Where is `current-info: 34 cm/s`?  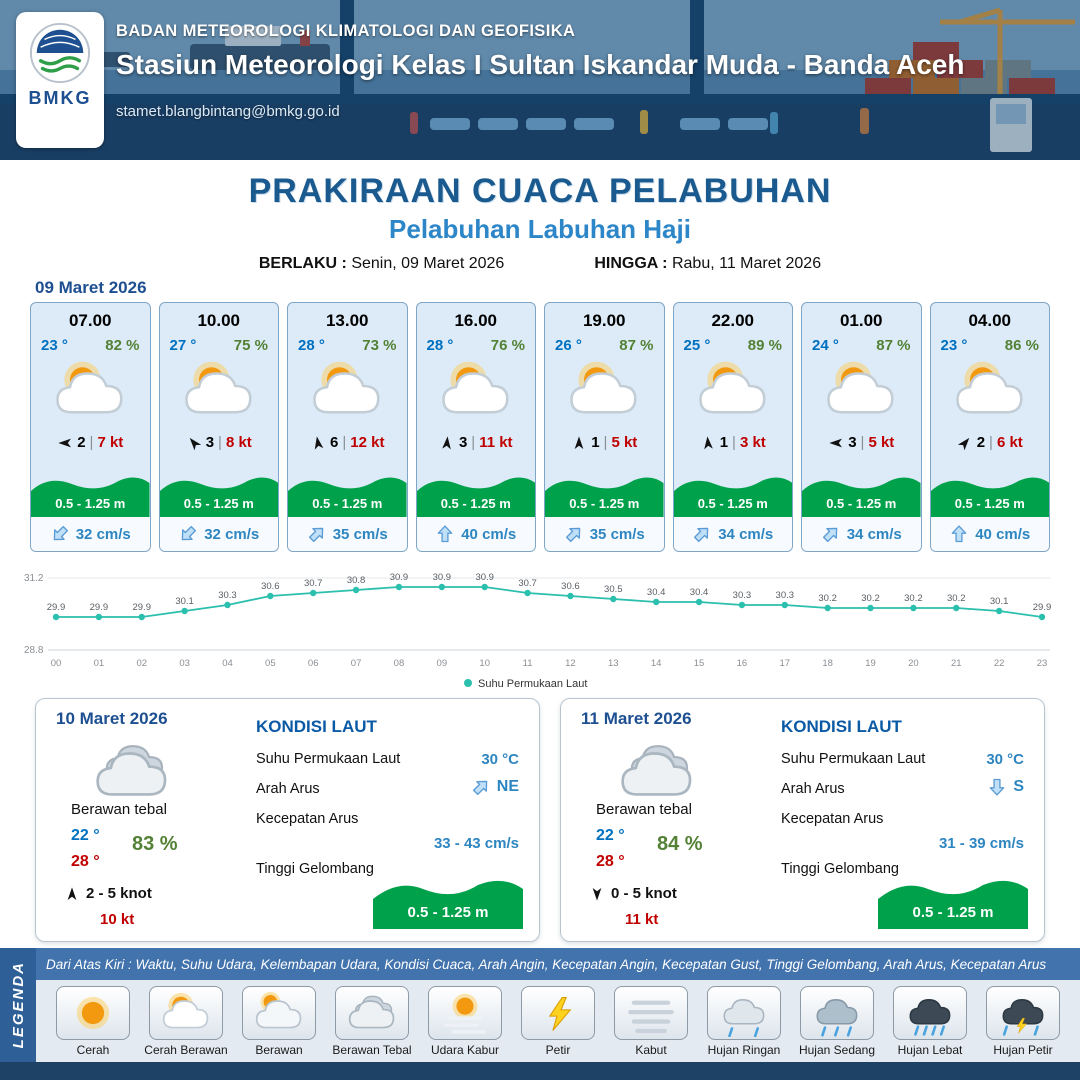
current-info: 34 cm/s is located at coordinates (861, 534).